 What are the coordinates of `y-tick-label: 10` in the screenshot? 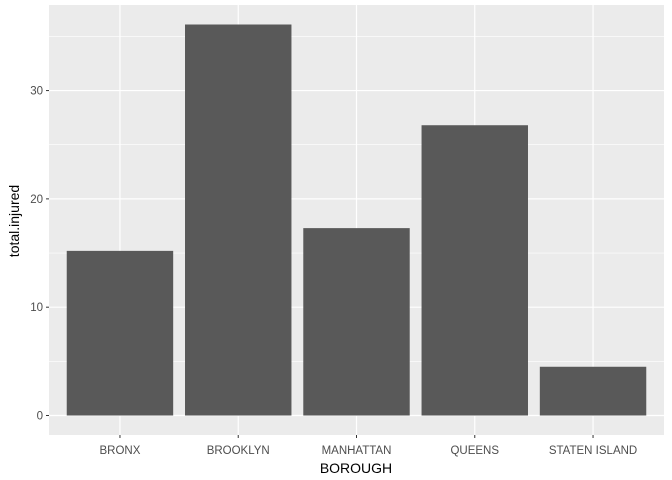 It's located at (36, 308).